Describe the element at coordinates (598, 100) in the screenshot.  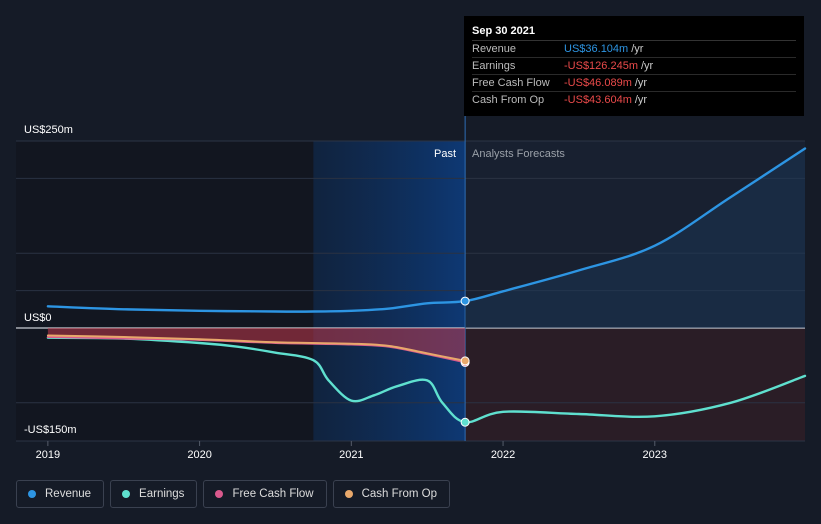
I see `tooltip-row-value: -US$43.604m` at that location.